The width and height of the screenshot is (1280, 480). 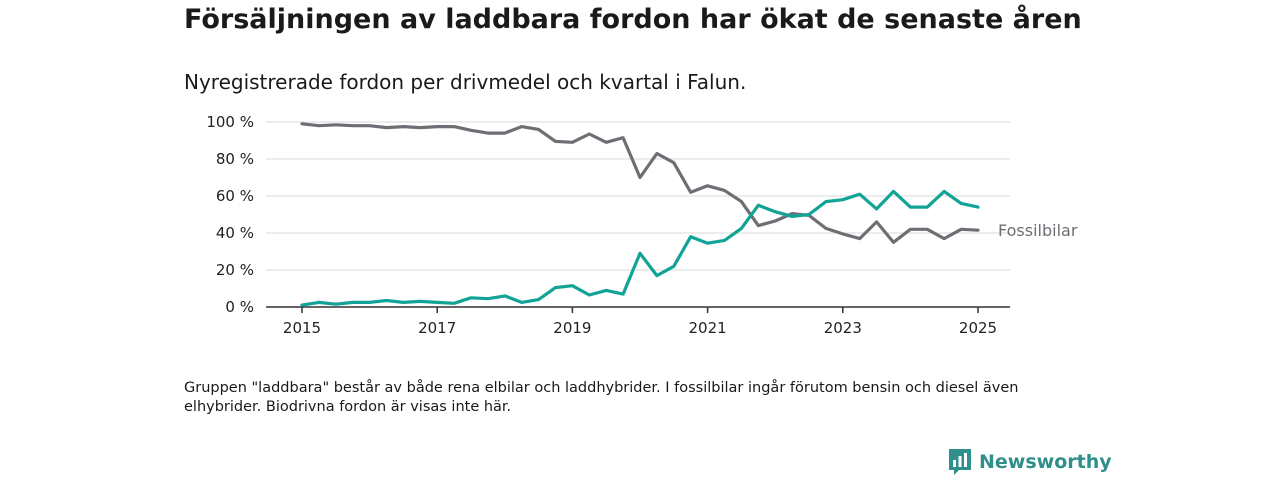 I want to click on x-axis: 2015 2017 2019 2021 2023 2025, so click(x=638, y=321).